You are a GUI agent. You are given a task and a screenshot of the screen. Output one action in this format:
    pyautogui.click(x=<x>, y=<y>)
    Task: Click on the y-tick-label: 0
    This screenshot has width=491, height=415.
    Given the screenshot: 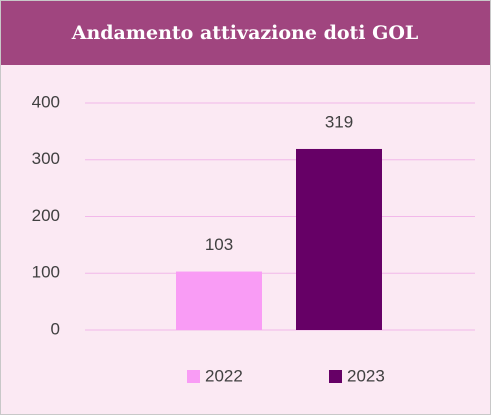 What is the action you would take?
    pyautogui.click(x=55, y=328)
    